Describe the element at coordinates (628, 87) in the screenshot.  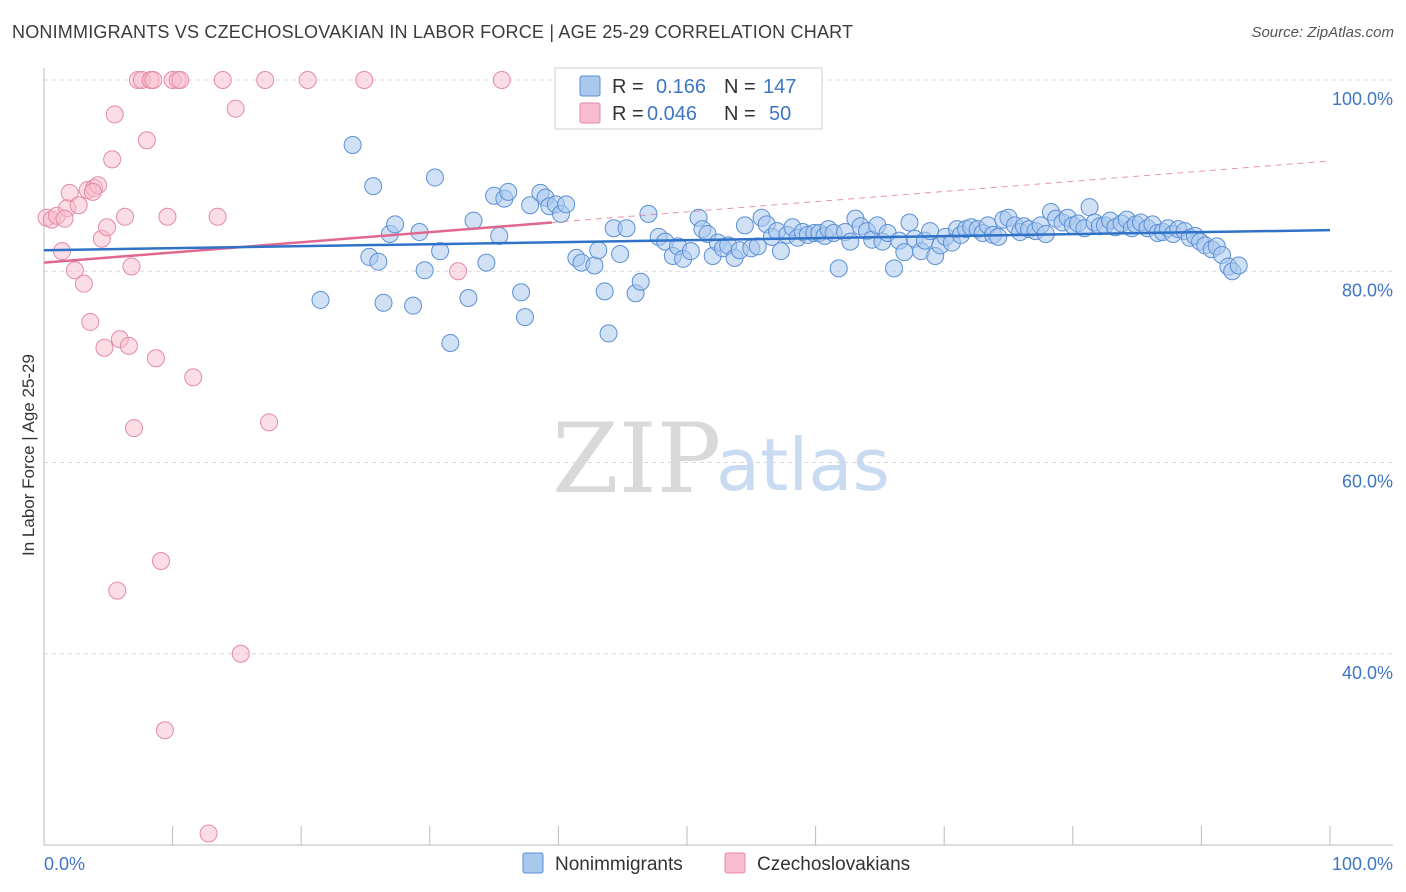
I see `legend-r-label-0: R =` at that location.